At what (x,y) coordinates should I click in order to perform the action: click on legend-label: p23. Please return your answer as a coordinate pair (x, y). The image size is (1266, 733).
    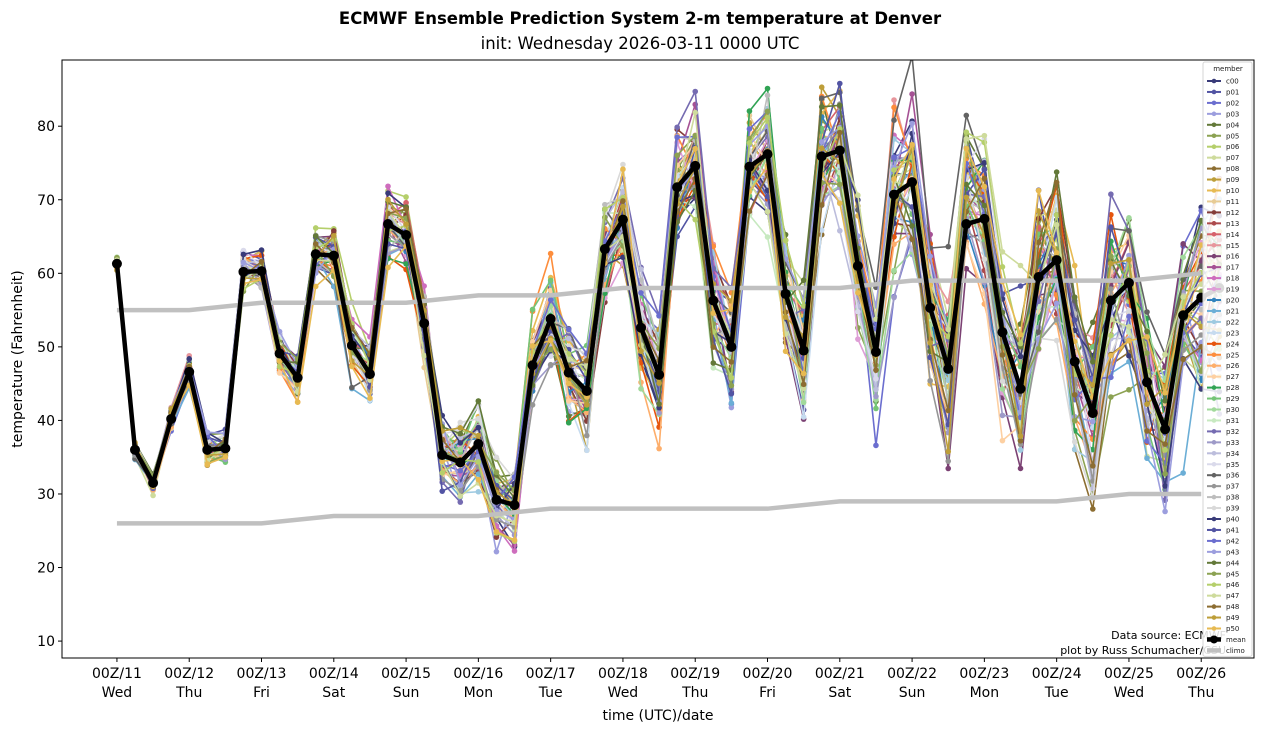
    Looking at the image, I should click on (1232, 333).